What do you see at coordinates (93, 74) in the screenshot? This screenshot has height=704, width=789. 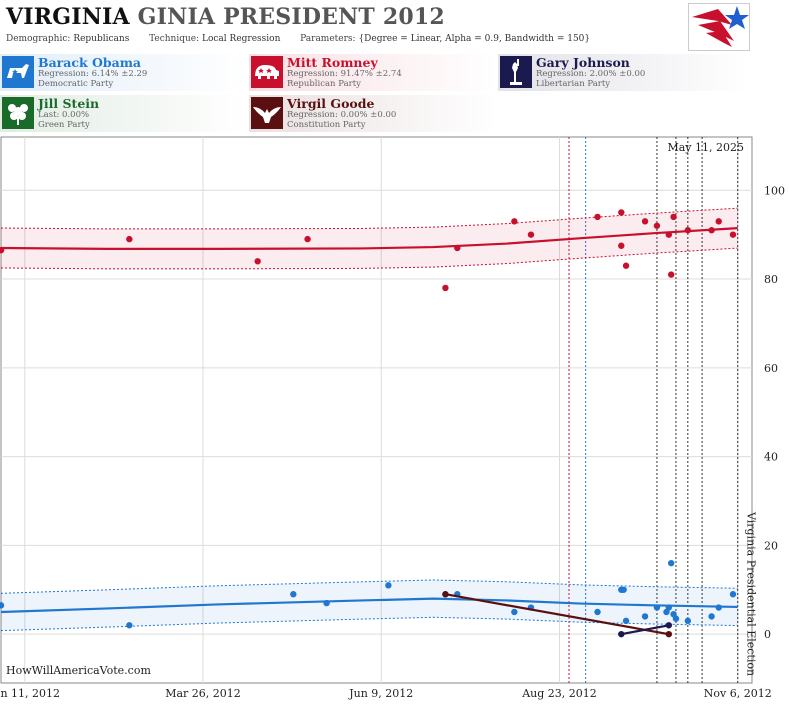 I see `candidate-regression: Regression: 6.14% ±2.29` at bounding box center [93, 74].